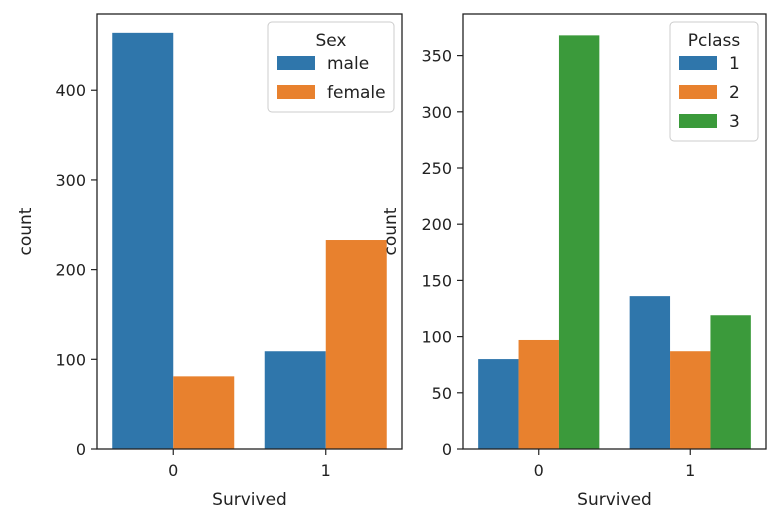 This screenshot has height=523, width=780. Describe the element at coordinates (734, 93) in the screenshot. I see `legend-entry-2: 2` at that location.